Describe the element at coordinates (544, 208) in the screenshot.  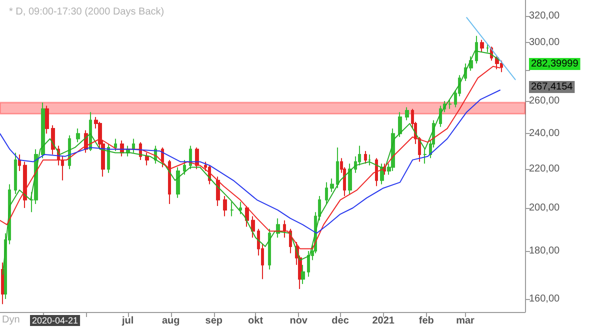
I see `y-tick-label: 200,00` at that location.